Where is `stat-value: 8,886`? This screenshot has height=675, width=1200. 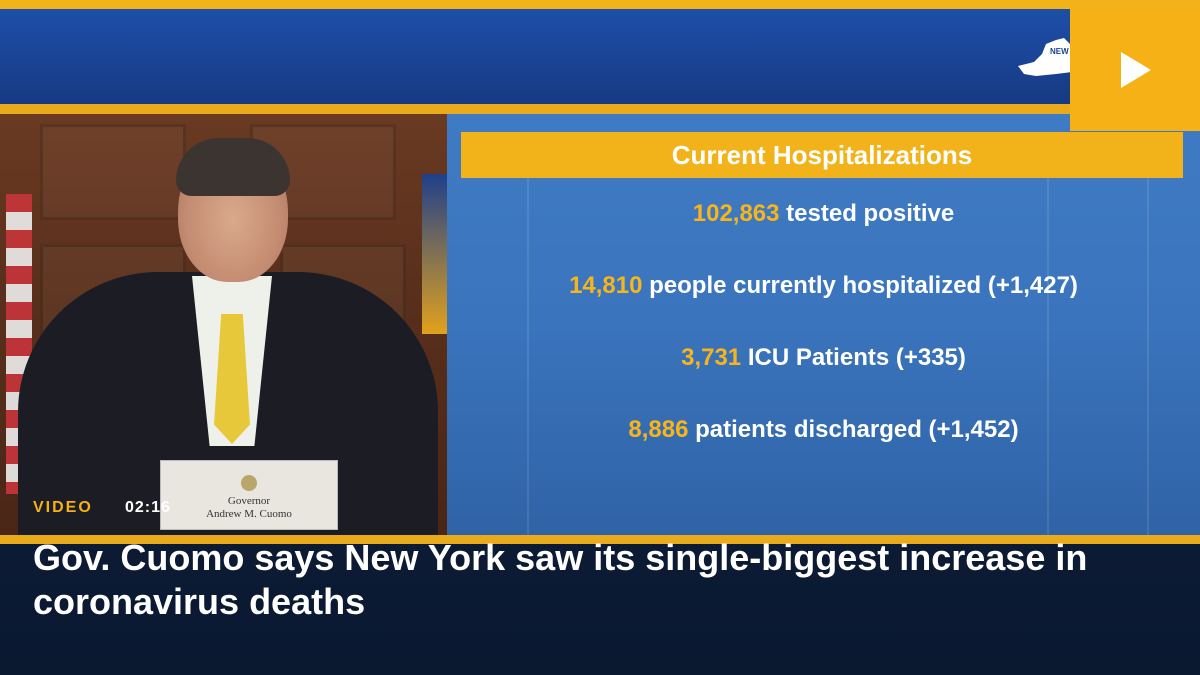
stat-value: 8,886 is located at coordinates (658, 429).